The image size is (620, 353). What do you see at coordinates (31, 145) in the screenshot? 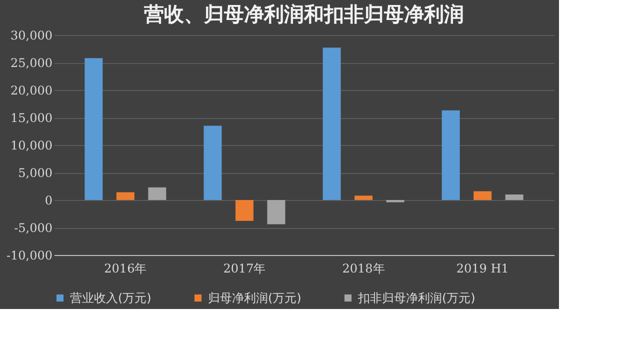
I see `y-tick-label: 10,000` at bounding box center [31, 145].